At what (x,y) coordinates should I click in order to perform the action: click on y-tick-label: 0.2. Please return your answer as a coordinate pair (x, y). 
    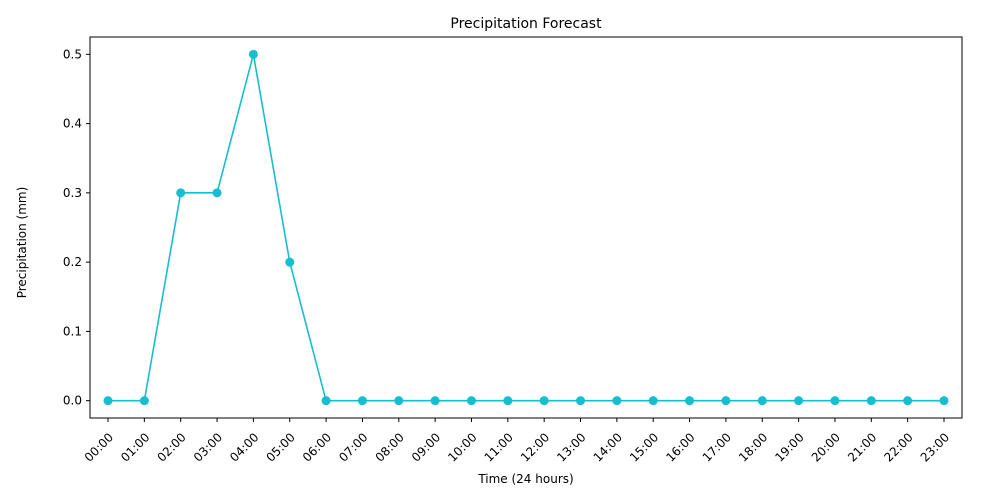
    Looking at the image, I should click on (72, 262).